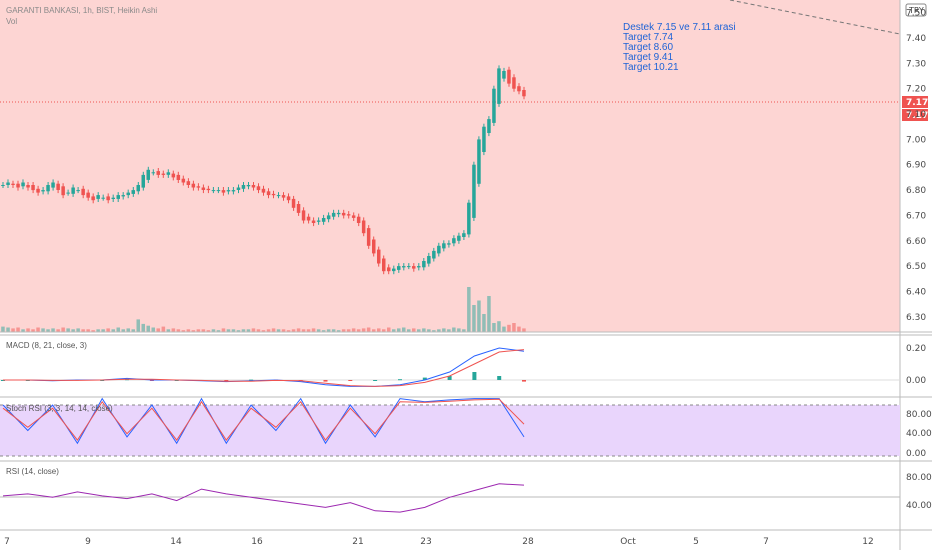 This screenshot has width=932, height=550. I want to click on time-tick-label: 12, so click(867, 542).